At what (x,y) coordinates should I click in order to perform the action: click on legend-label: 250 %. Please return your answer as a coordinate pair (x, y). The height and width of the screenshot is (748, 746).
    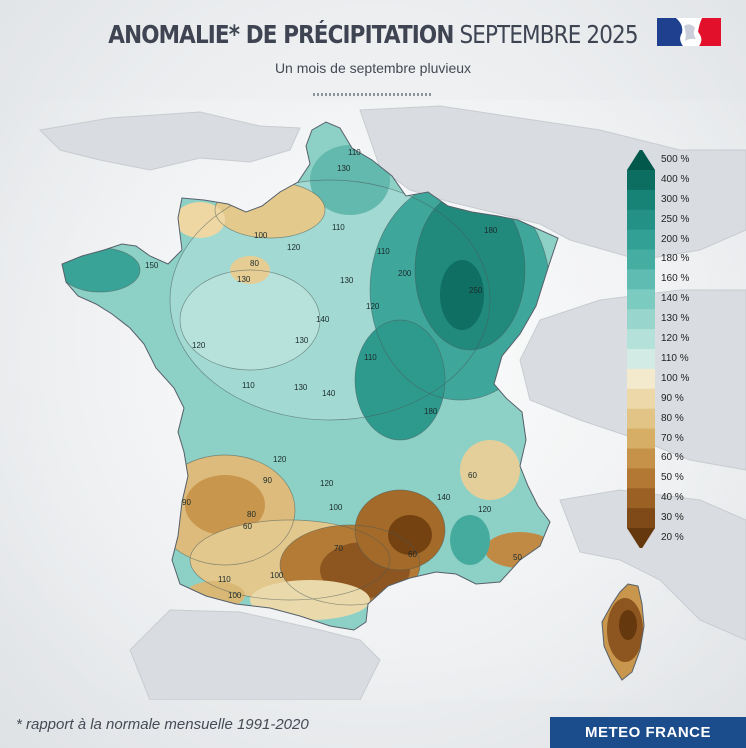
    Looking at the image, I should click on (675, 219).